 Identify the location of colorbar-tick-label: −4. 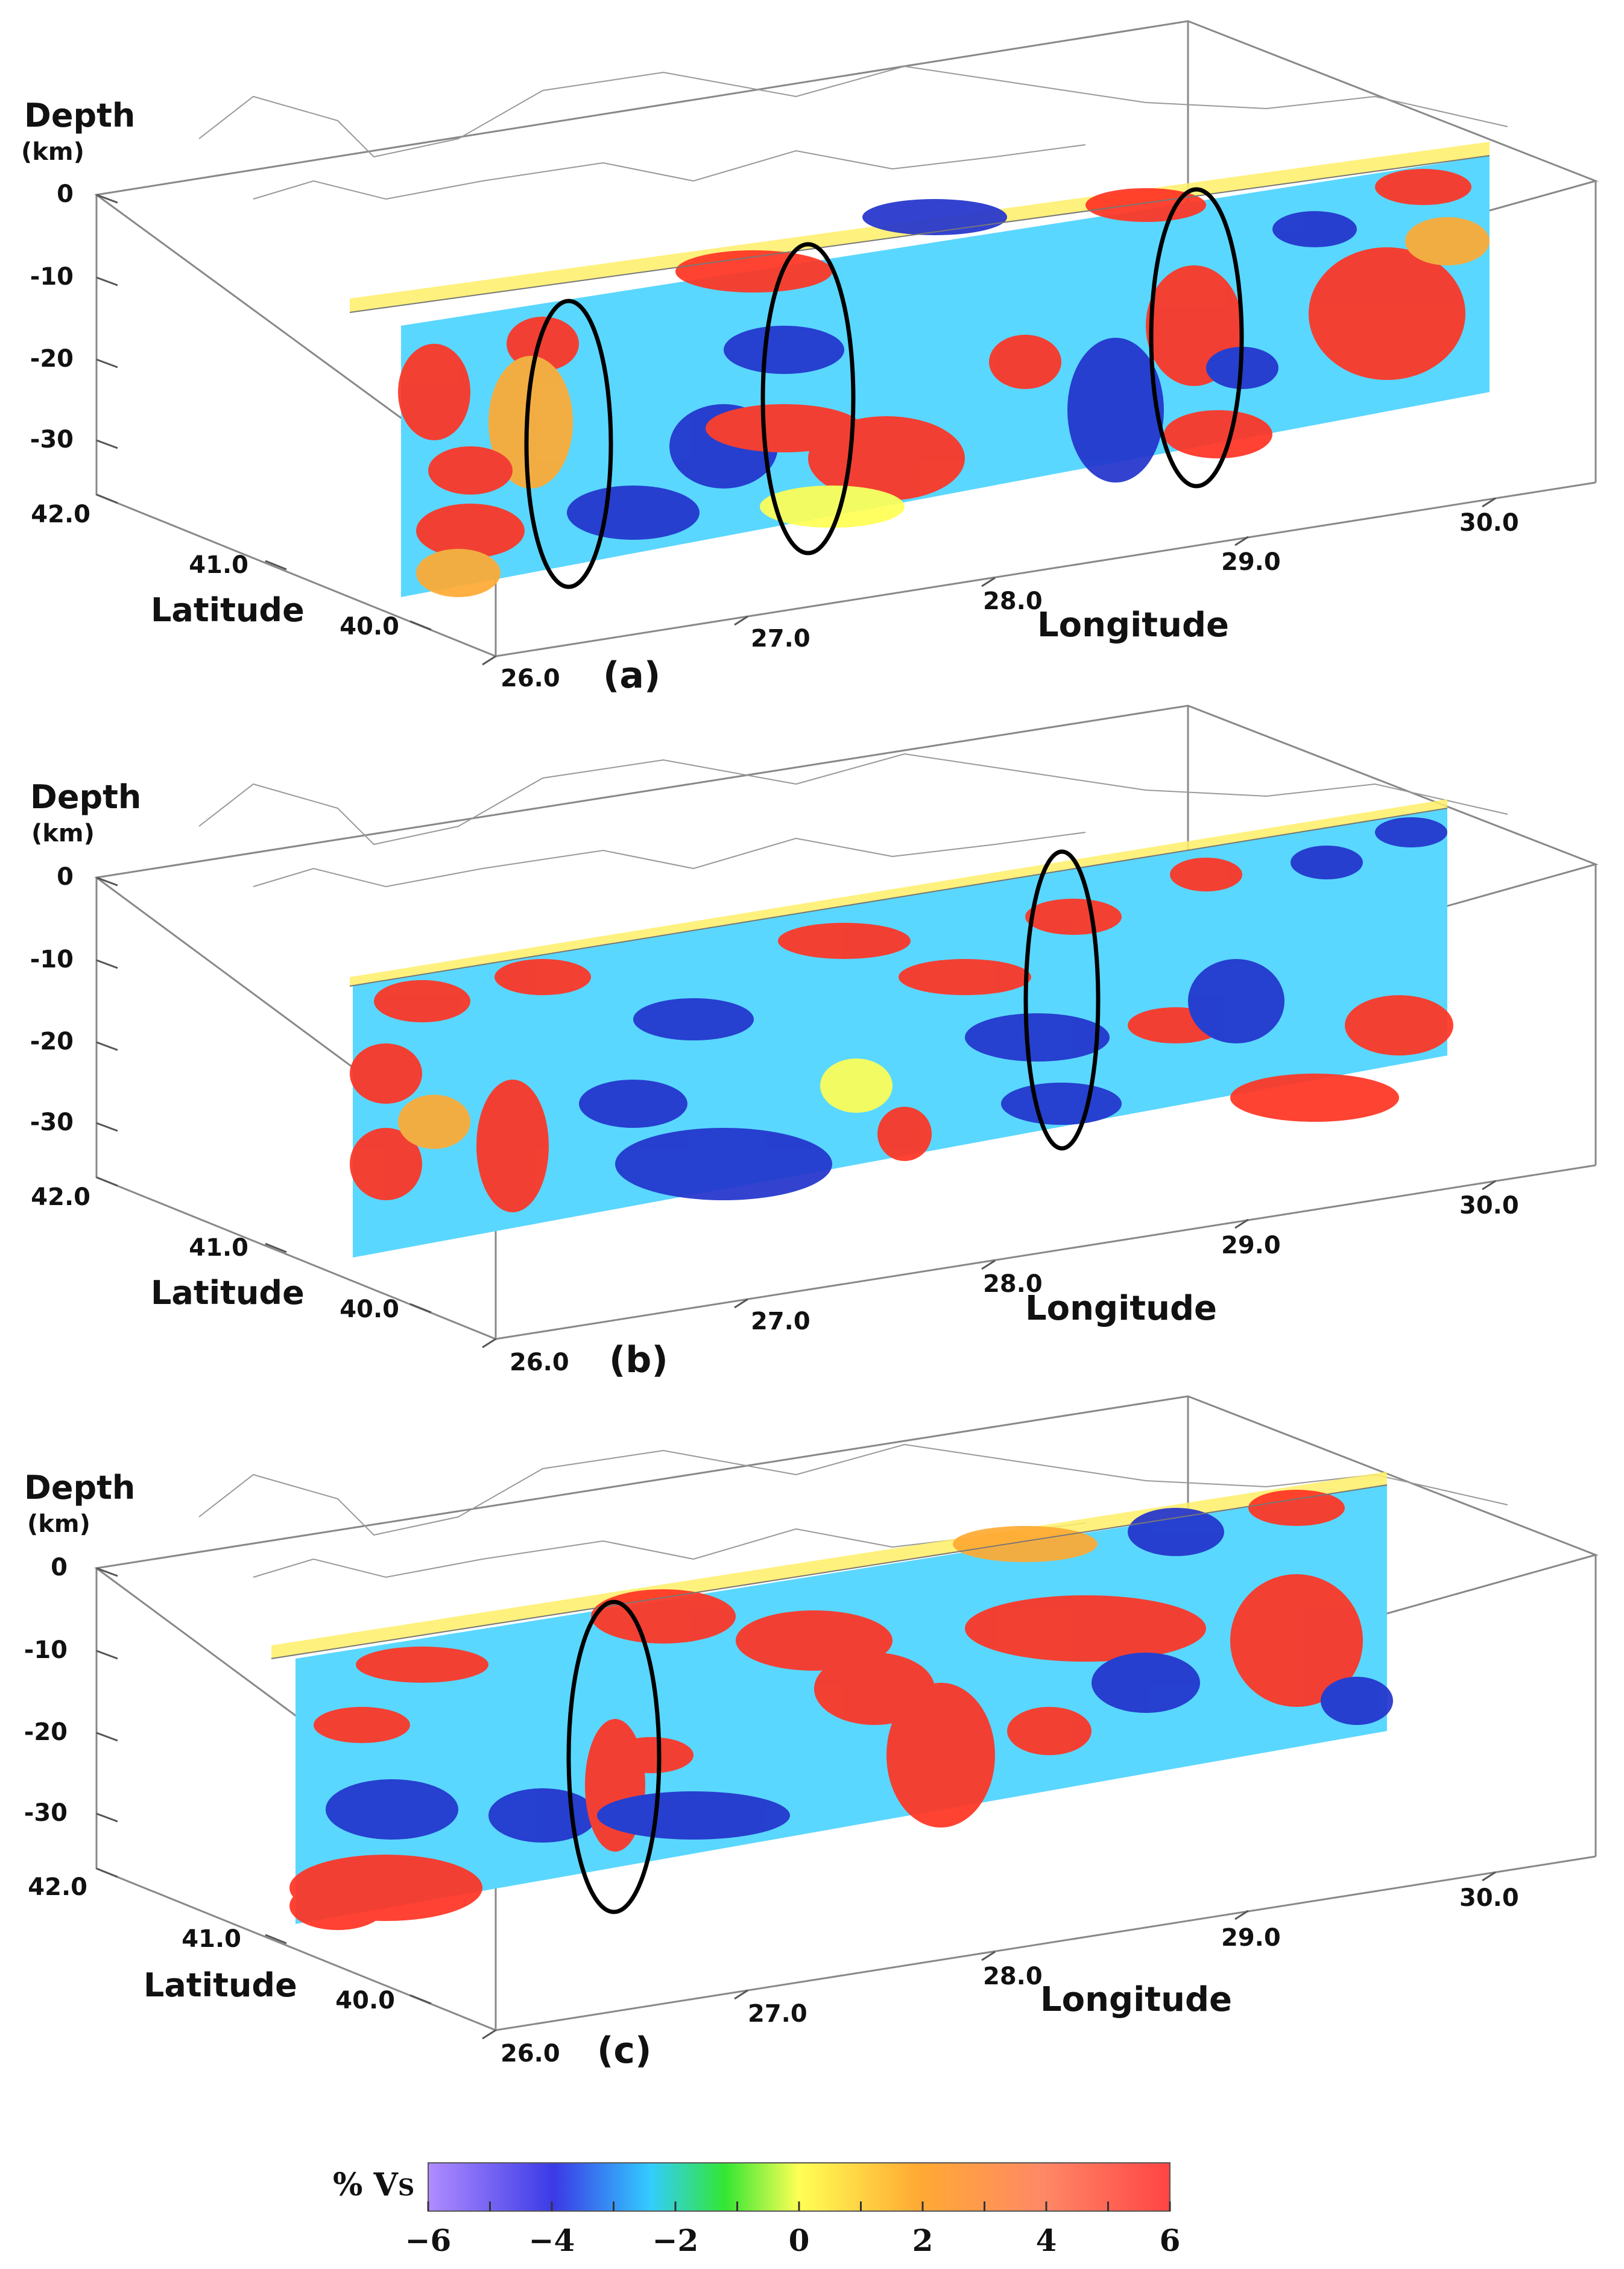
(552, 2240).